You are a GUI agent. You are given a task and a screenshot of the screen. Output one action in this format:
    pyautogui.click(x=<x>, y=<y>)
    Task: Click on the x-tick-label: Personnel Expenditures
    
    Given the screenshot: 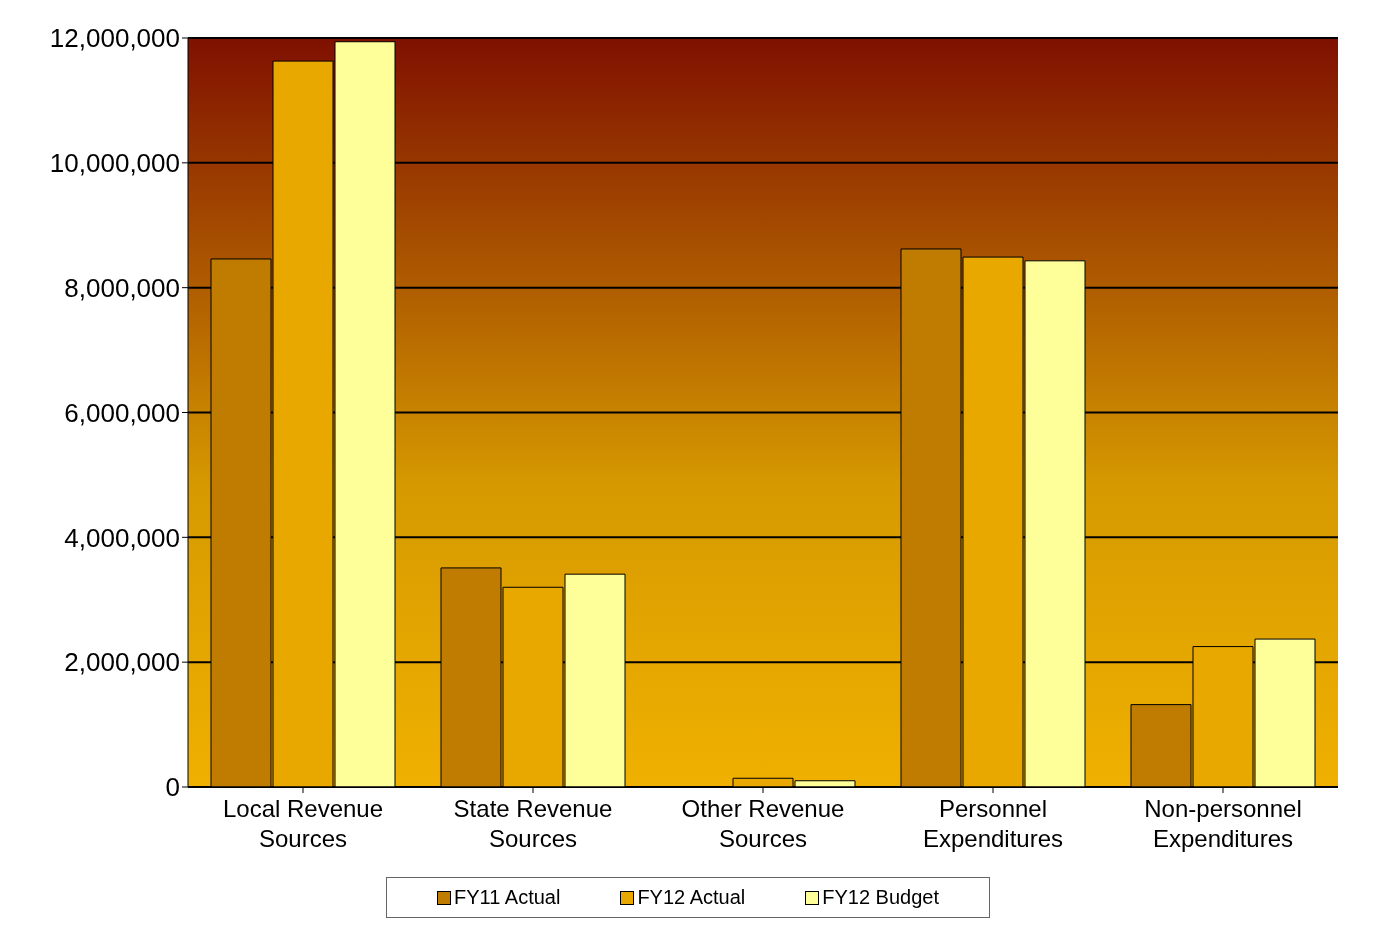 What is the action you would take?
    pyautogui.click(x=993, y=823)
    